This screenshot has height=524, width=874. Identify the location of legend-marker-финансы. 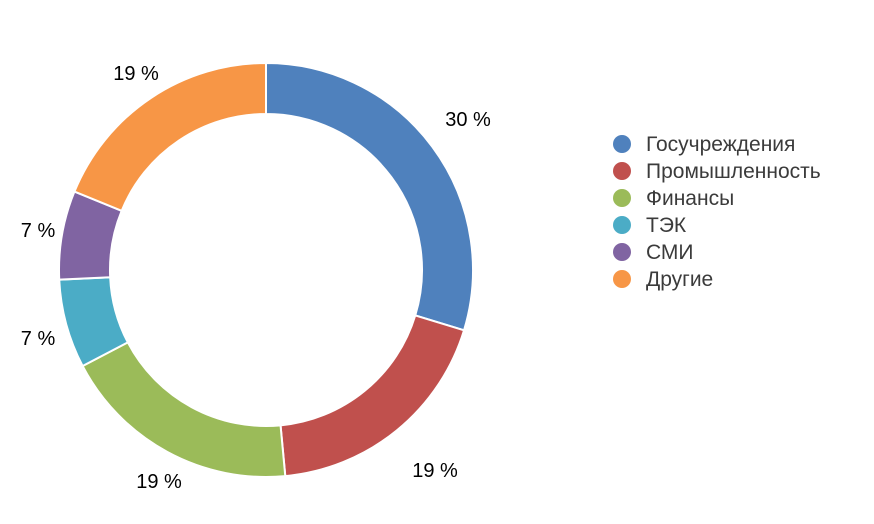
(622, 198).